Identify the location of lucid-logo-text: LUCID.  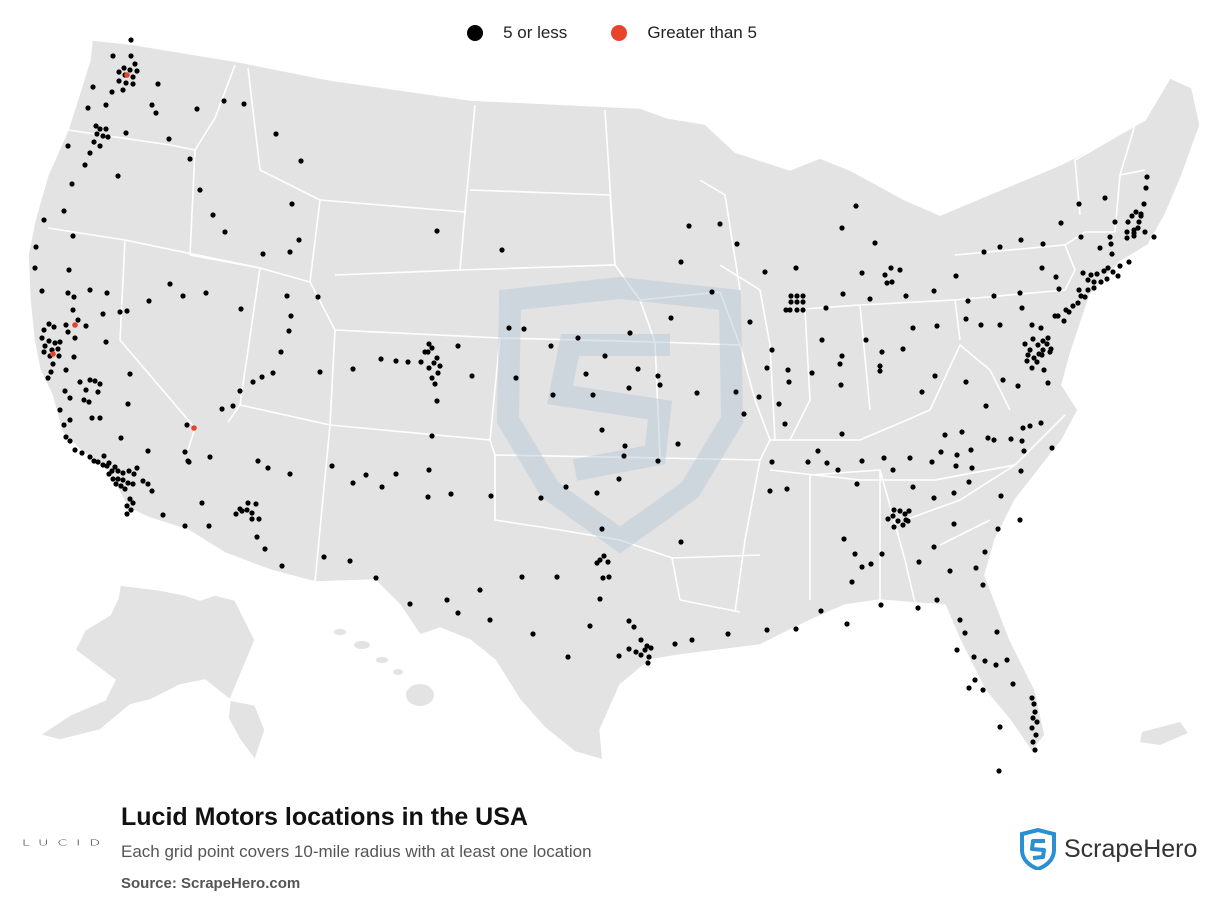
(66, 843).